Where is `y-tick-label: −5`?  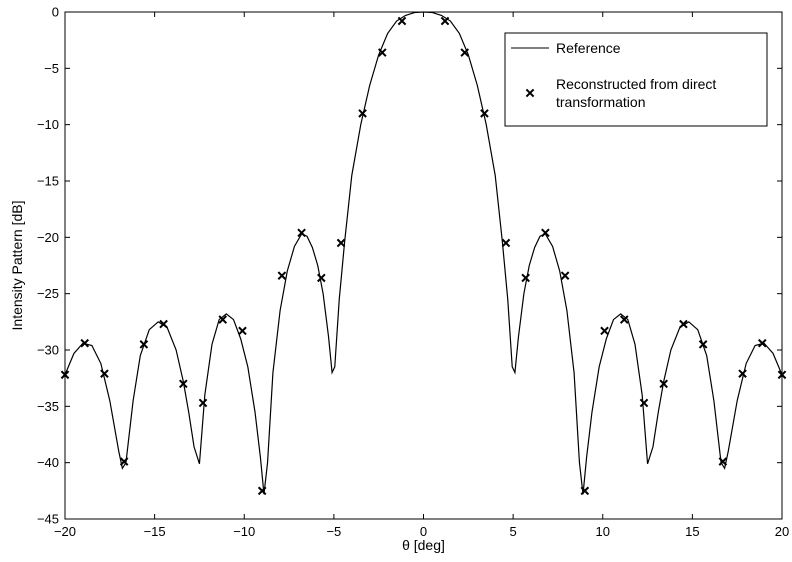
y-tick-label: −5 is located at coordinates (51, 68).